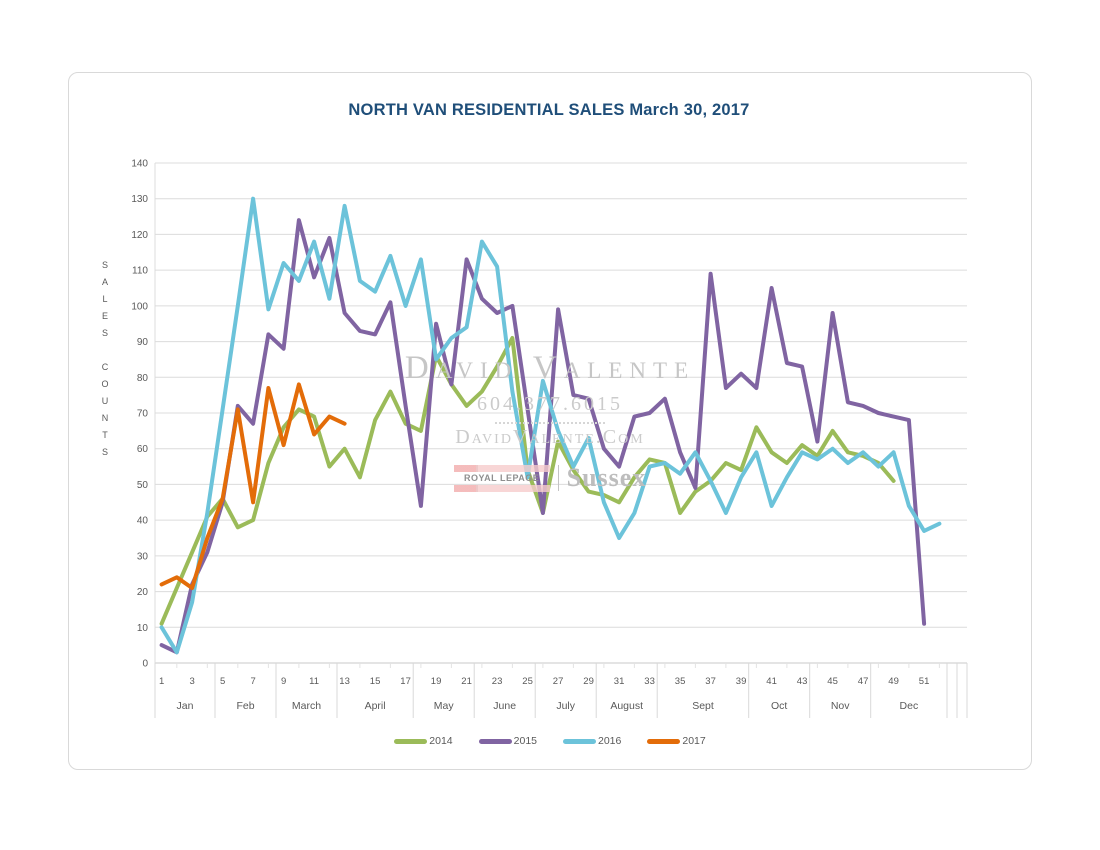 Image resolution: width=1100 pixels, height=850 pixels. What do you see at coordinates (840, 706) in the screenshot?
I see `month-label: Nov` at bounding box center [840, 706].